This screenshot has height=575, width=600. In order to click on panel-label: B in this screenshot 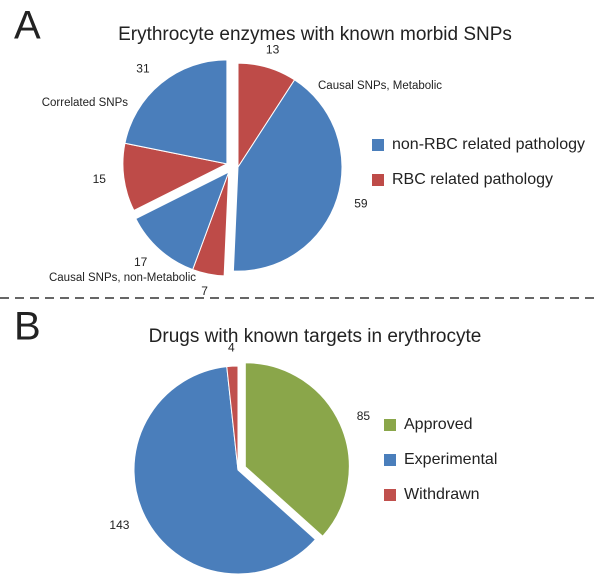, I will do `click(27, 327)`.